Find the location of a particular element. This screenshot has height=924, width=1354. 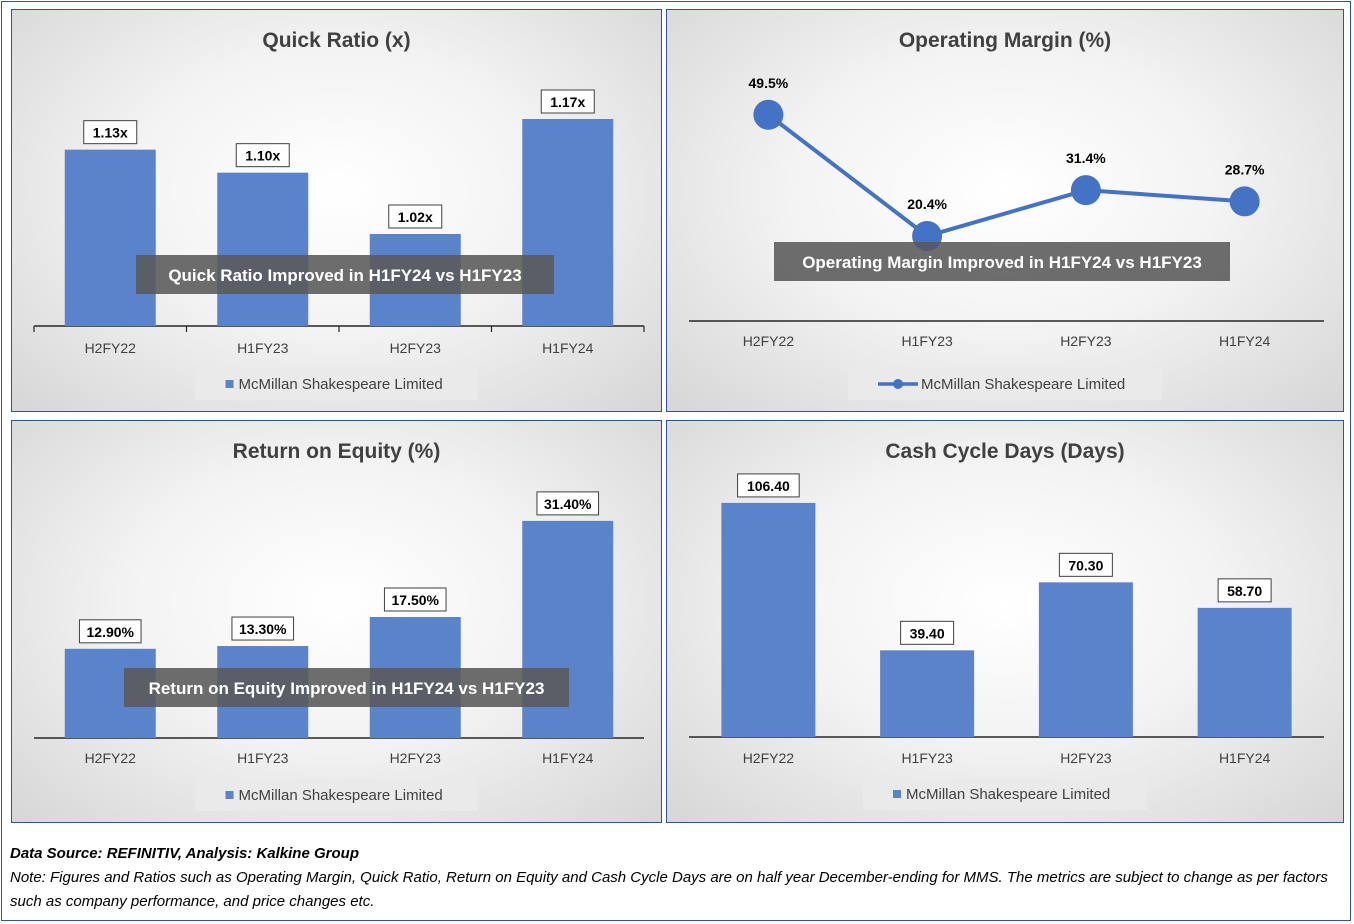

point-H2FY23 is located at coordinates (1085, 190).